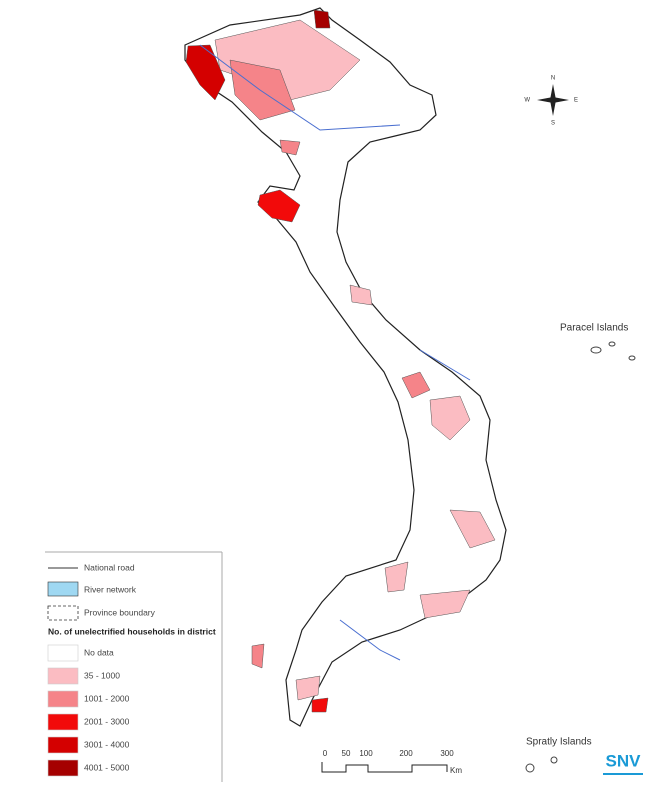 The image size is (664, 787). I want to click on scale-label: 200, so click(406, 753).